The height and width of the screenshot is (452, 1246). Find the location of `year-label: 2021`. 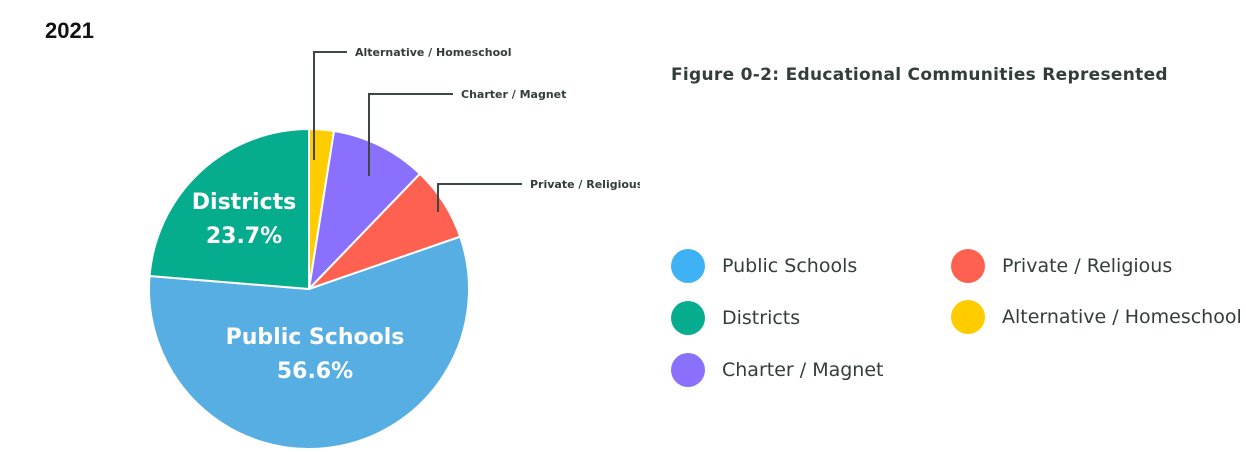

year-label: 2021 is located at coordinates (69, 30).